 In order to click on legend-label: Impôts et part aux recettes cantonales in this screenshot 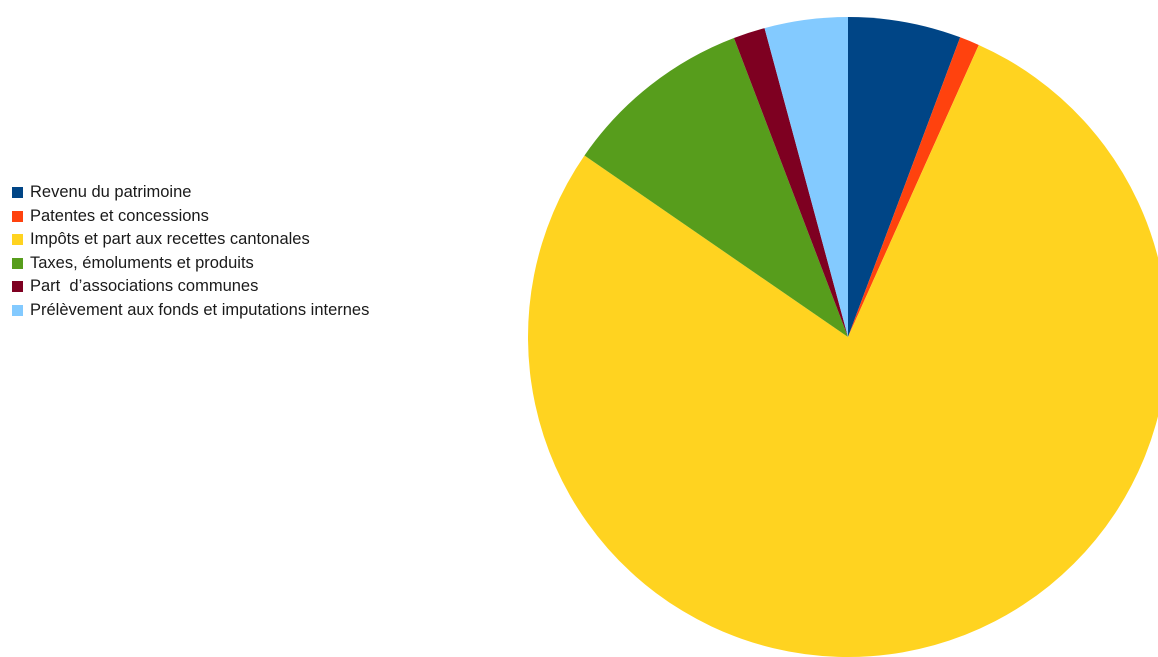, I will do `click(170, 239)`.